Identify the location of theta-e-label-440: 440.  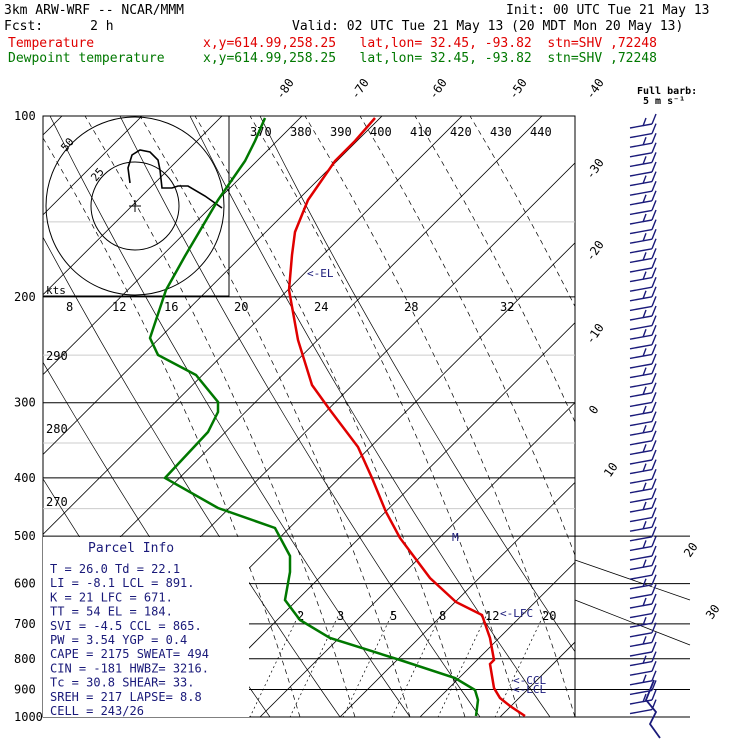
(541, 132).